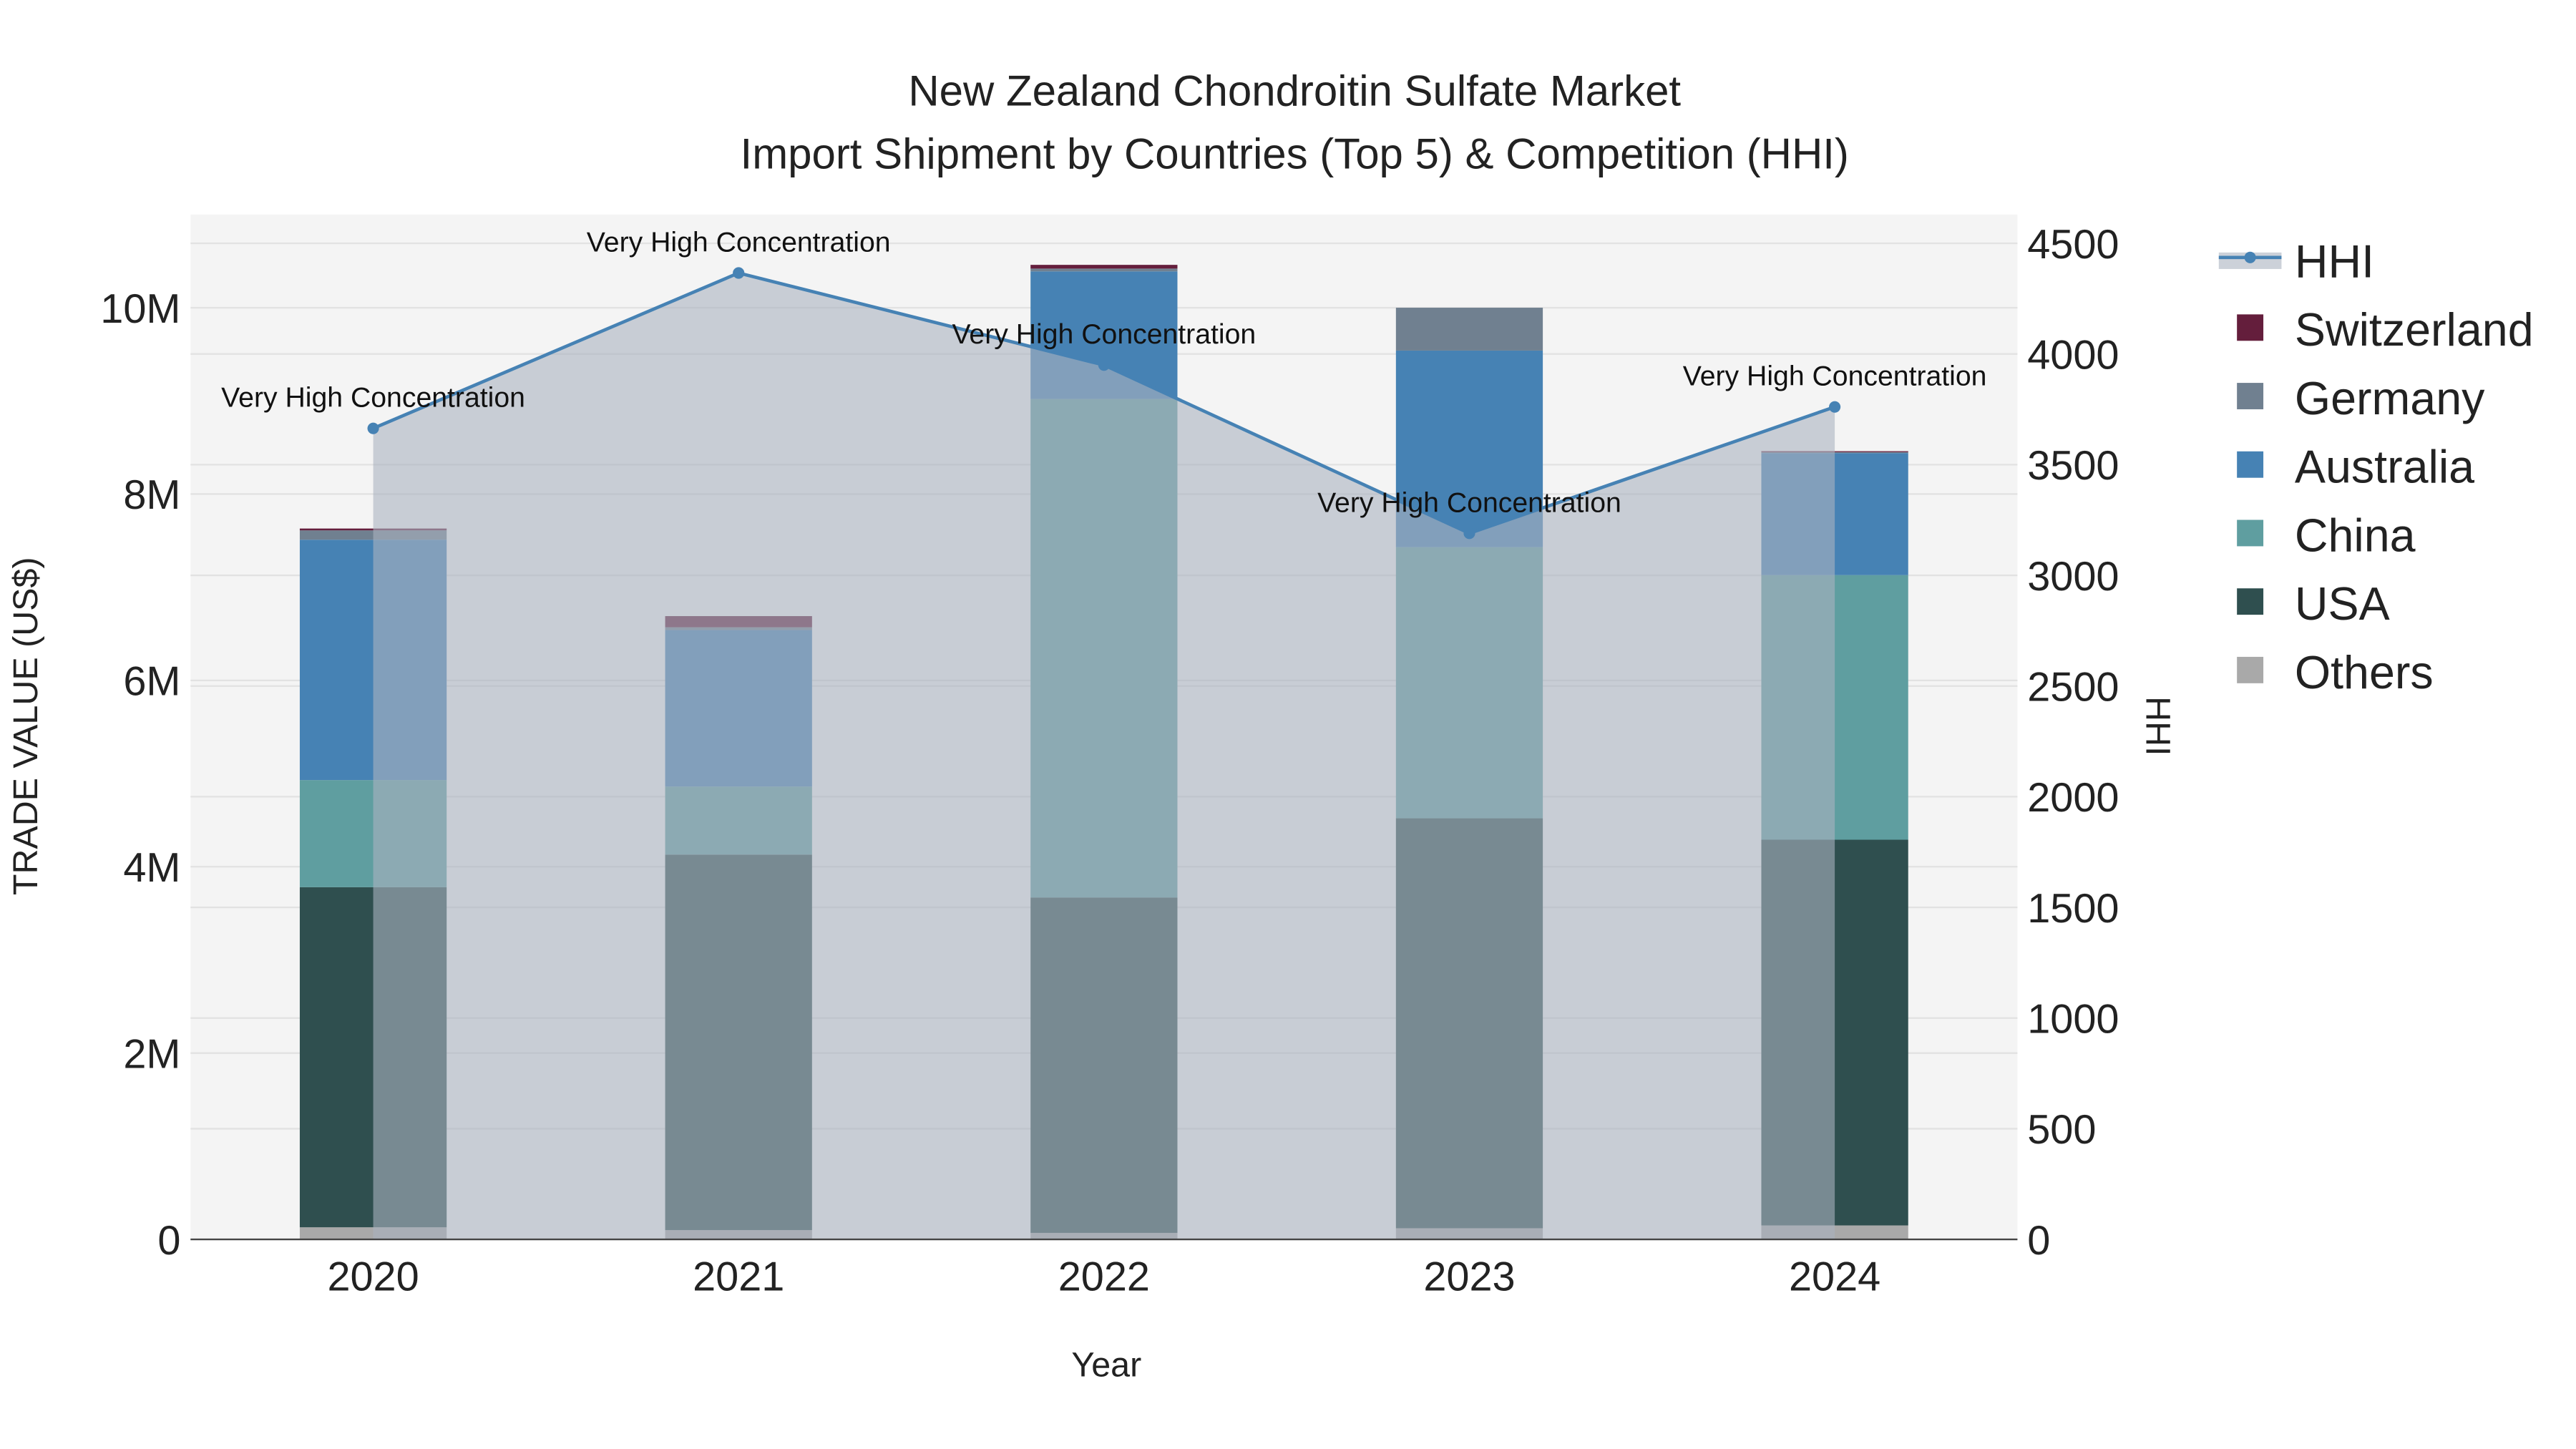 This screenshot has height=1449, width=2576. What do you see at coordinates (140, 309) in the screenshot?
I see `y-tick-label: 10M` at bounding box center [140, 309].